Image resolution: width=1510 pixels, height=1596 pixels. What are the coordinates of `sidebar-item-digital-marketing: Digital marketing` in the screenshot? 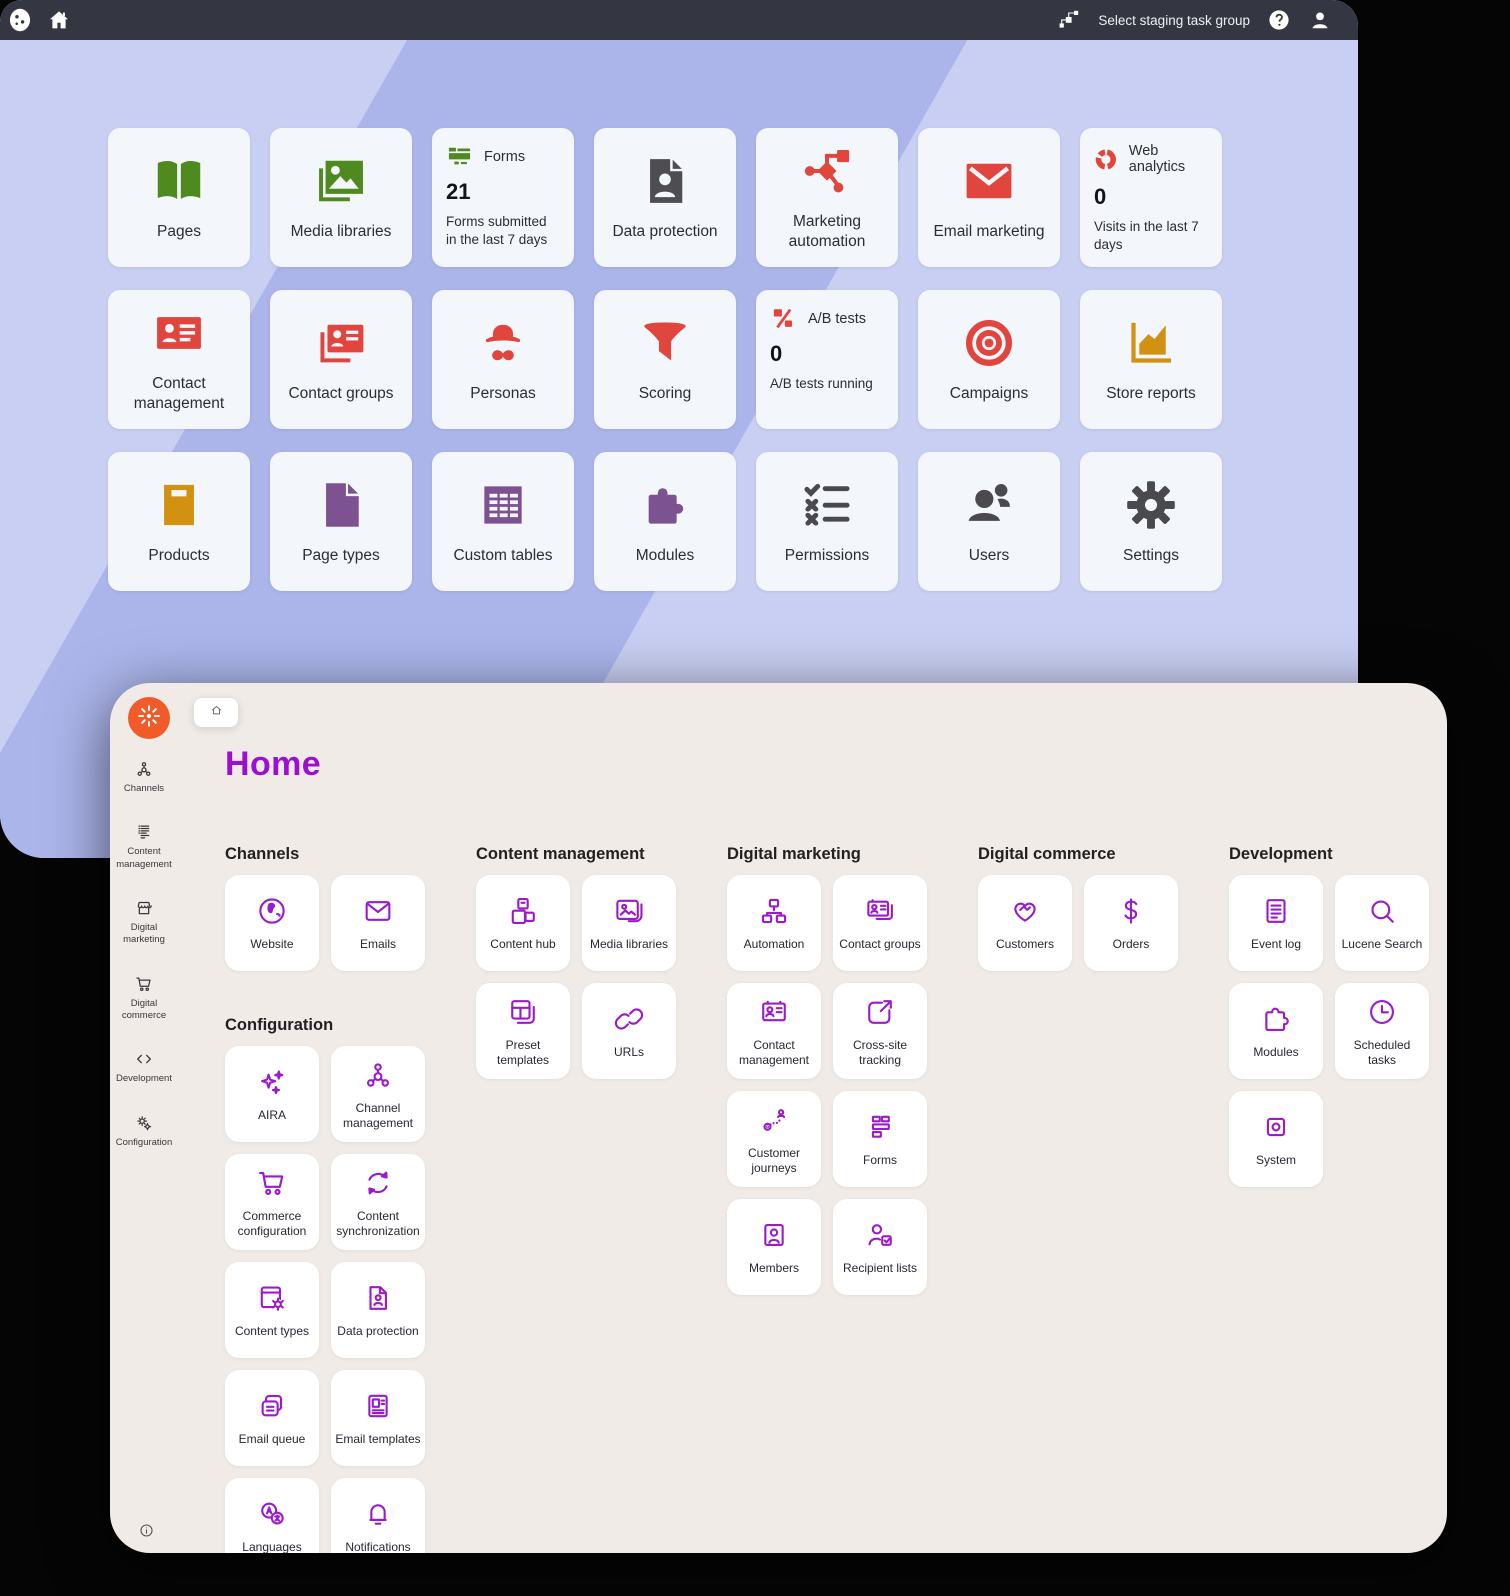 It's located at (144, 922).